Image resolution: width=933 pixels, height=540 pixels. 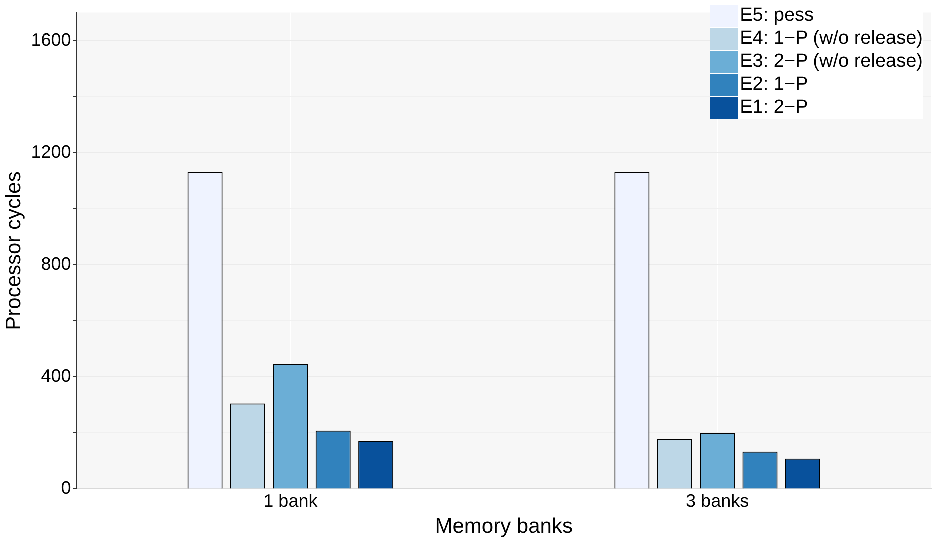 What do you see at coordinates (56, 264) in the screenshot?
I see `y-tick-label: 800` at bounding box center [56, 264].